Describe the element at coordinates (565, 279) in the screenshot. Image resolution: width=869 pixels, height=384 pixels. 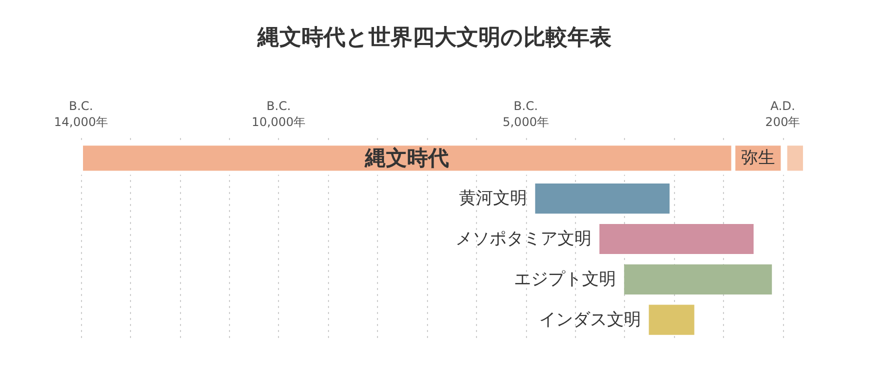
I see `series-label: エジプト文明` at that location.